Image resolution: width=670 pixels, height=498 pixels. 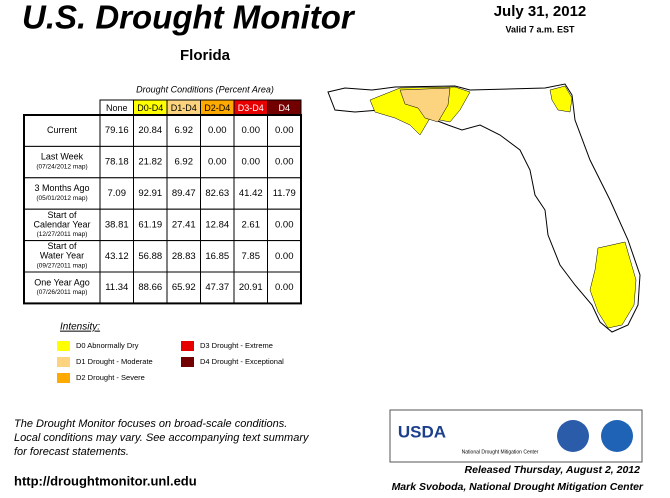 I want to click on column-header: D2-D4, so click(x=217, y=108).